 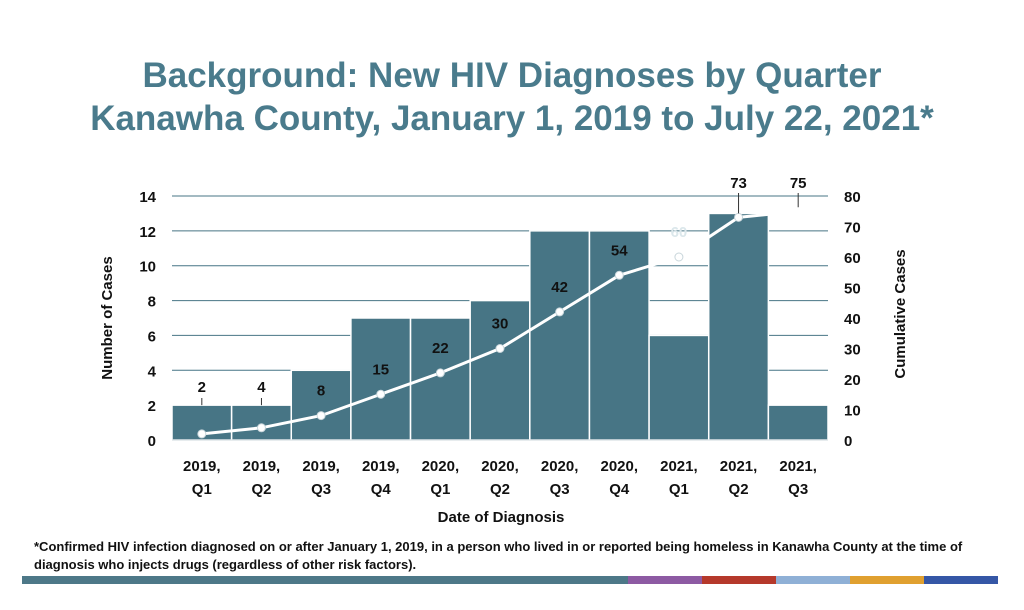 What do you see at coordinates (501, 517) in the screenshot?
I see `x-axis-title: Date of Diagnosis` at bounding box center [501, 517].